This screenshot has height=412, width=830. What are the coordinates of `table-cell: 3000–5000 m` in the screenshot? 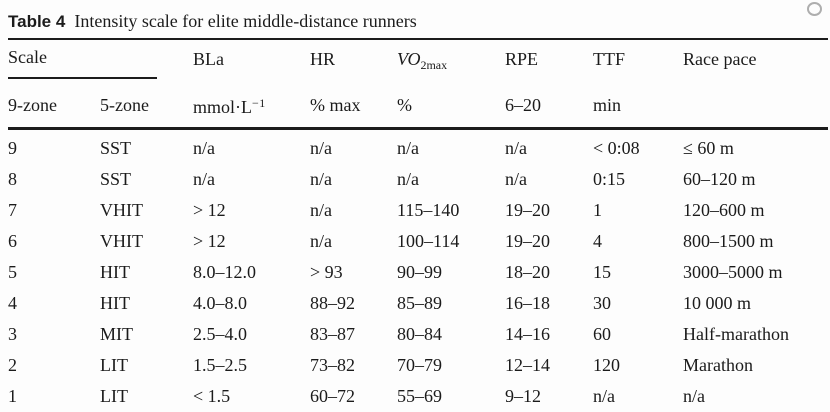 It's located at (733, 272).